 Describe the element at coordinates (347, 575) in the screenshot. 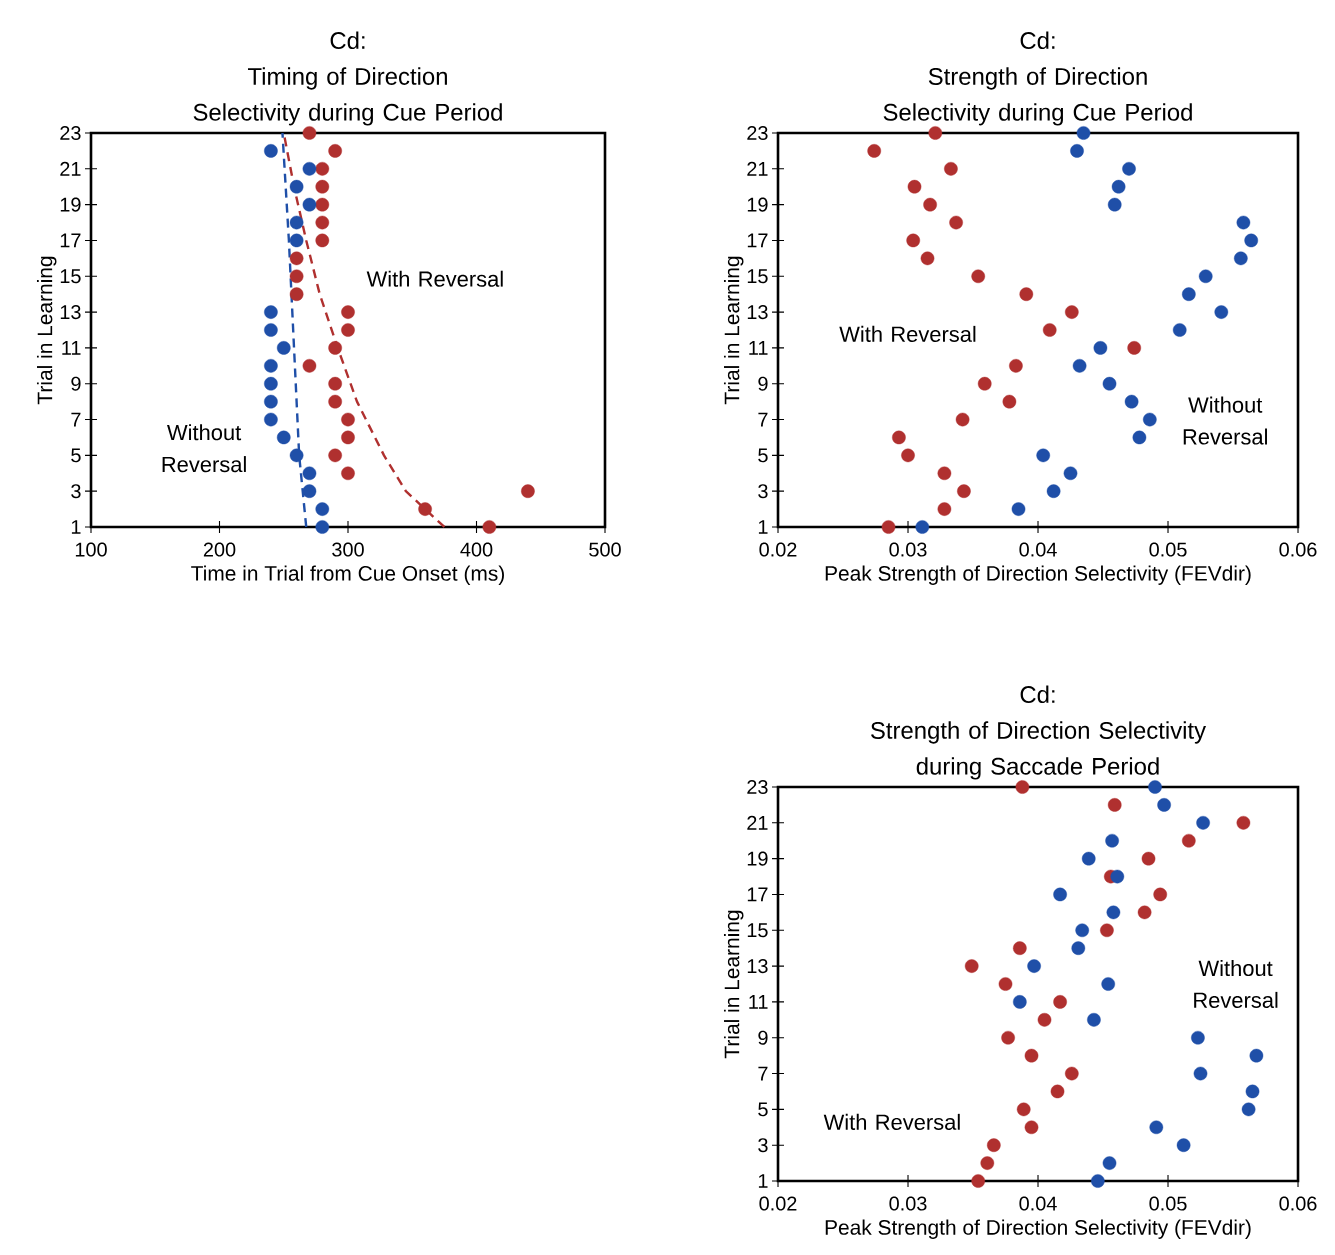

I see `x-axis-title: Time in Trial from Cue Onset (ms)` at that location.